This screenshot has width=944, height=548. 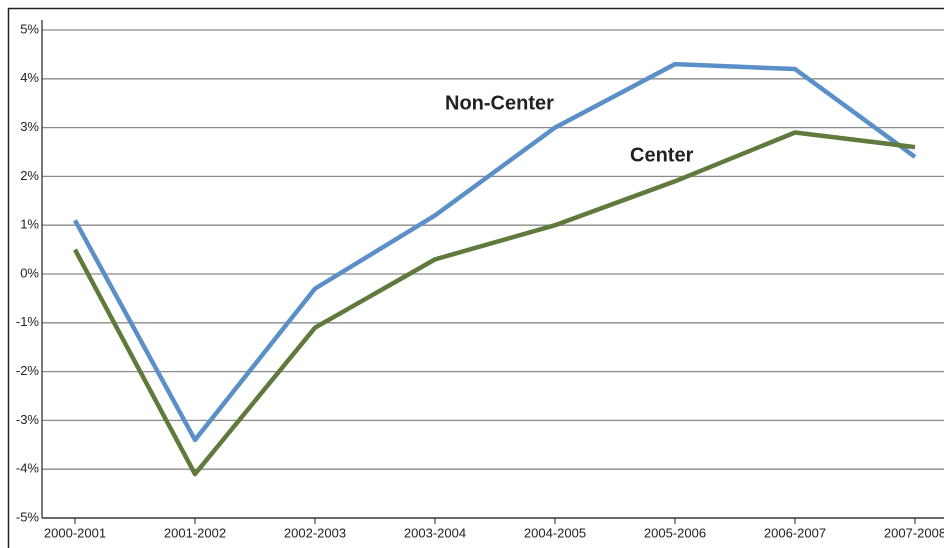 What do you see at coordinates (195, 532) in the screenshot?
I see `x-tick-label: 2001-2002` at bounding box center [195, 532].